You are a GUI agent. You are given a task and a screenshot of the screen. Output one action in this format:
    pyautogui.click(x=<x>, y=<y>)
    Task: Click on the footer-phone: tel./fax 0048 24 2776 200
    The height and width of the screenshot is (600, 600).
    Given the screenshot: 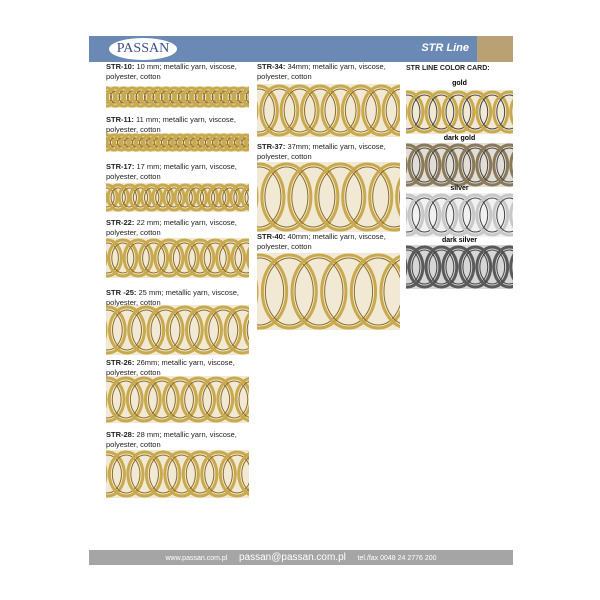 What is the action you would take?
    pyautogui.click(x=397, y=558)
    